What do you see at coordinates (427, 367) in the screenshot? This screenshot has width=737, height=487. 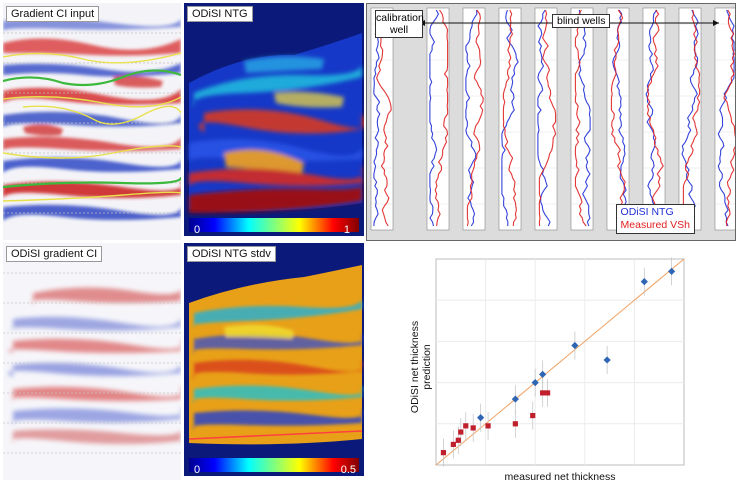 I see `y-axis-label-line2: prediction` at bounding box center [427, 367].